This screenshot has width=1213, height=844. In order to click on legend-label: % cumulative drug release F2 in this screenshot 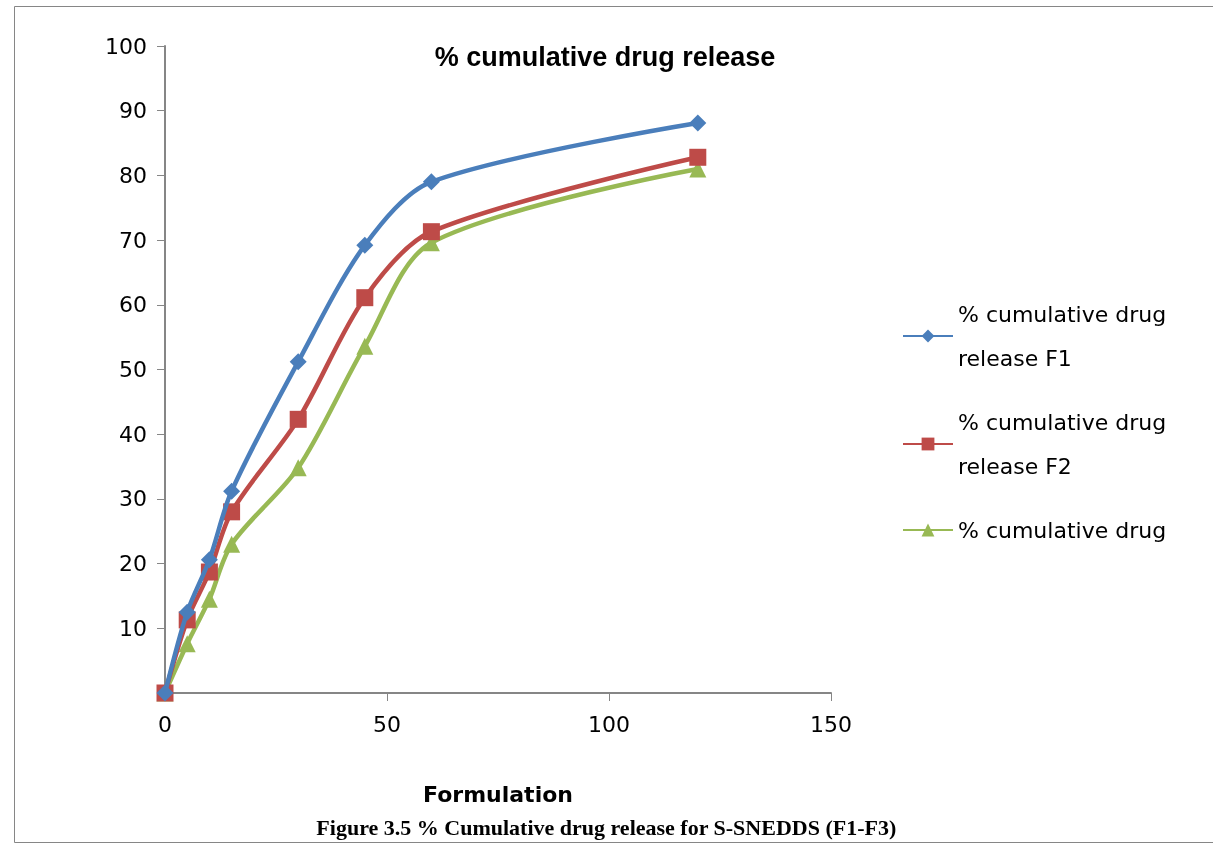, I will do `click(1066, 444)`.